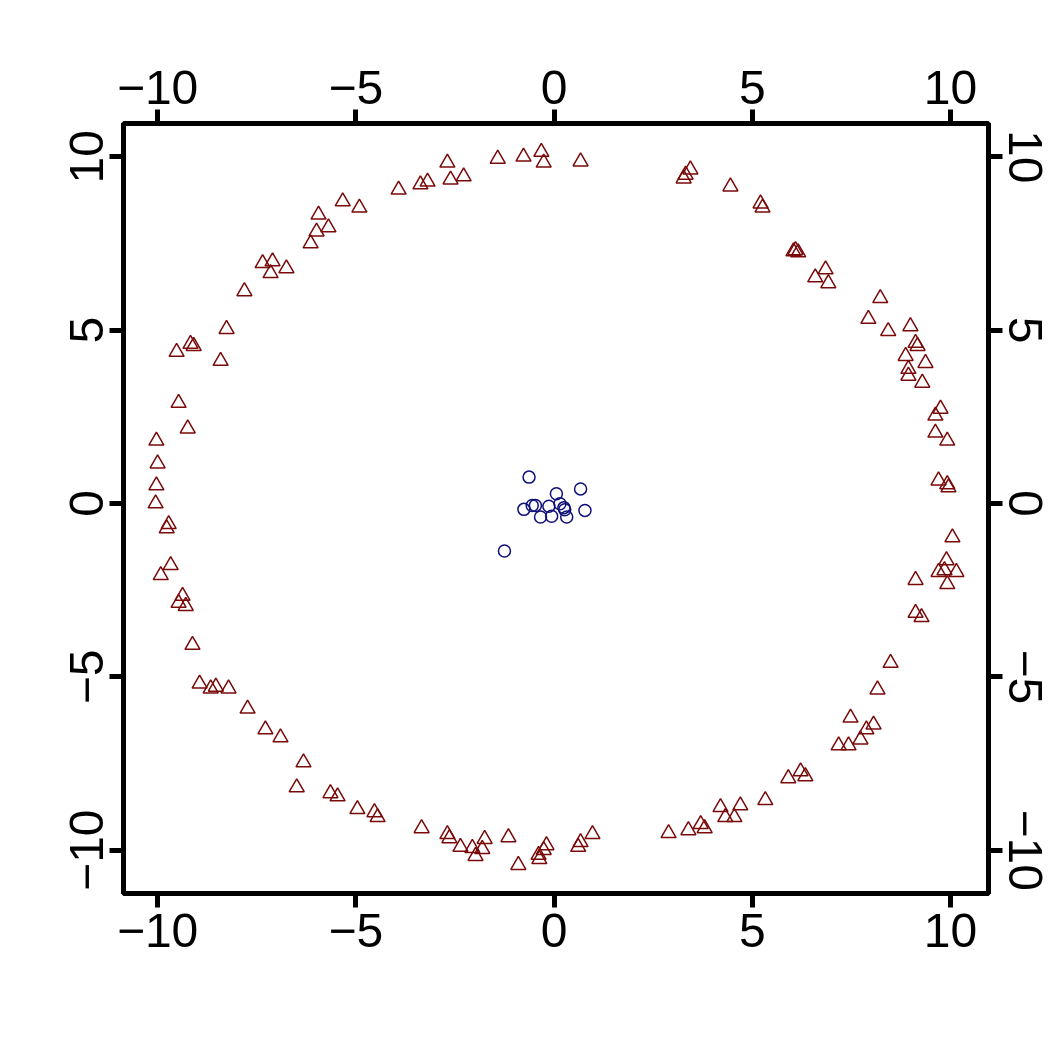 Image resolution: width=1050 pixels, height=1050 pixels. What do you see at coordinates (752, 930) in the screenshot?
I see `x-tick-label: 5` at bounding box center [752, 930].